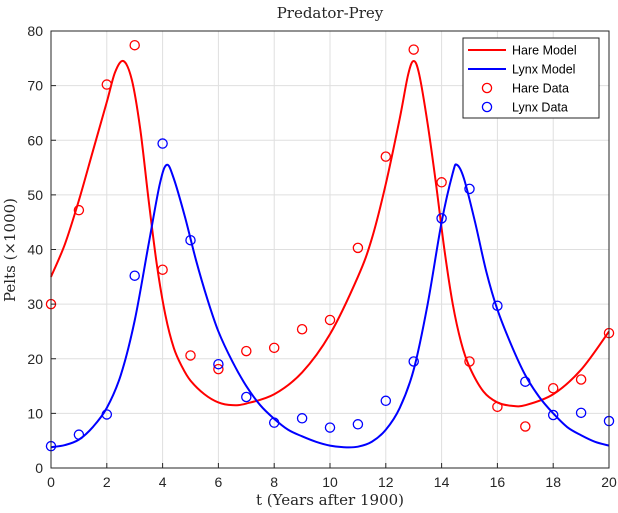 This screenshot has width=618, height=513. What do you see at coordinates (498, 482) in the screenshot?
I see `x-tick-label: 16` at bounding box center [498, 482].